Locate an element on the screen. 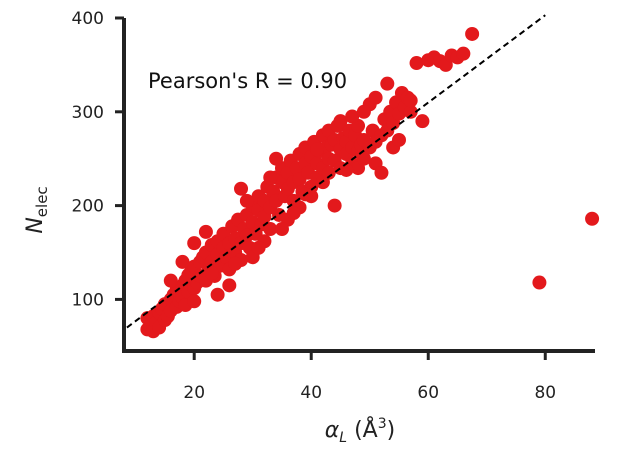 The width and height of the screenshot is (623, 467). x-axis-symbol: α is located at coordinates (332, 430).